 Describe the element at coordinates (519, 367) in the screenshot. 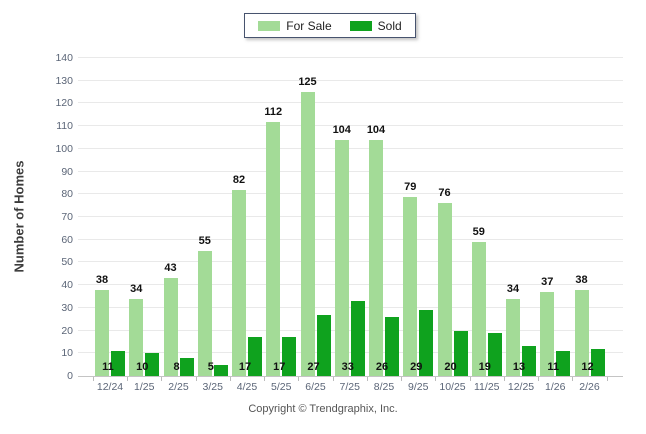

I see `sold-value-label: 13` at that location.